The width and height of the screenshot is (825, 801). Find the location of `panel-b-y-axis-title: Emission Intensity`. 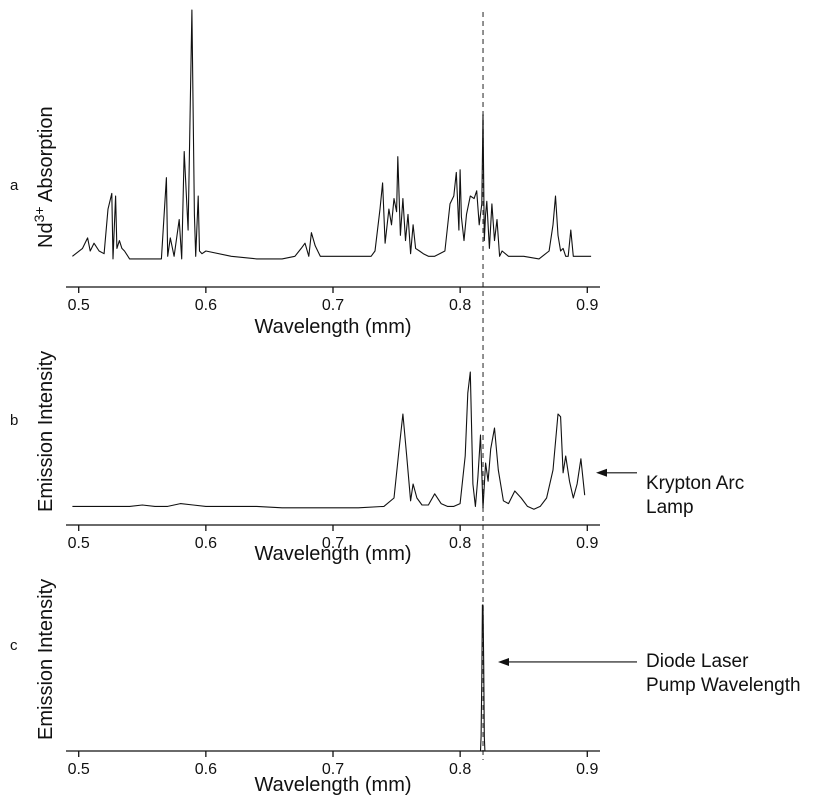

panel-b-y-axis-title: Emission Intensity is located at coordinates (46, 431).